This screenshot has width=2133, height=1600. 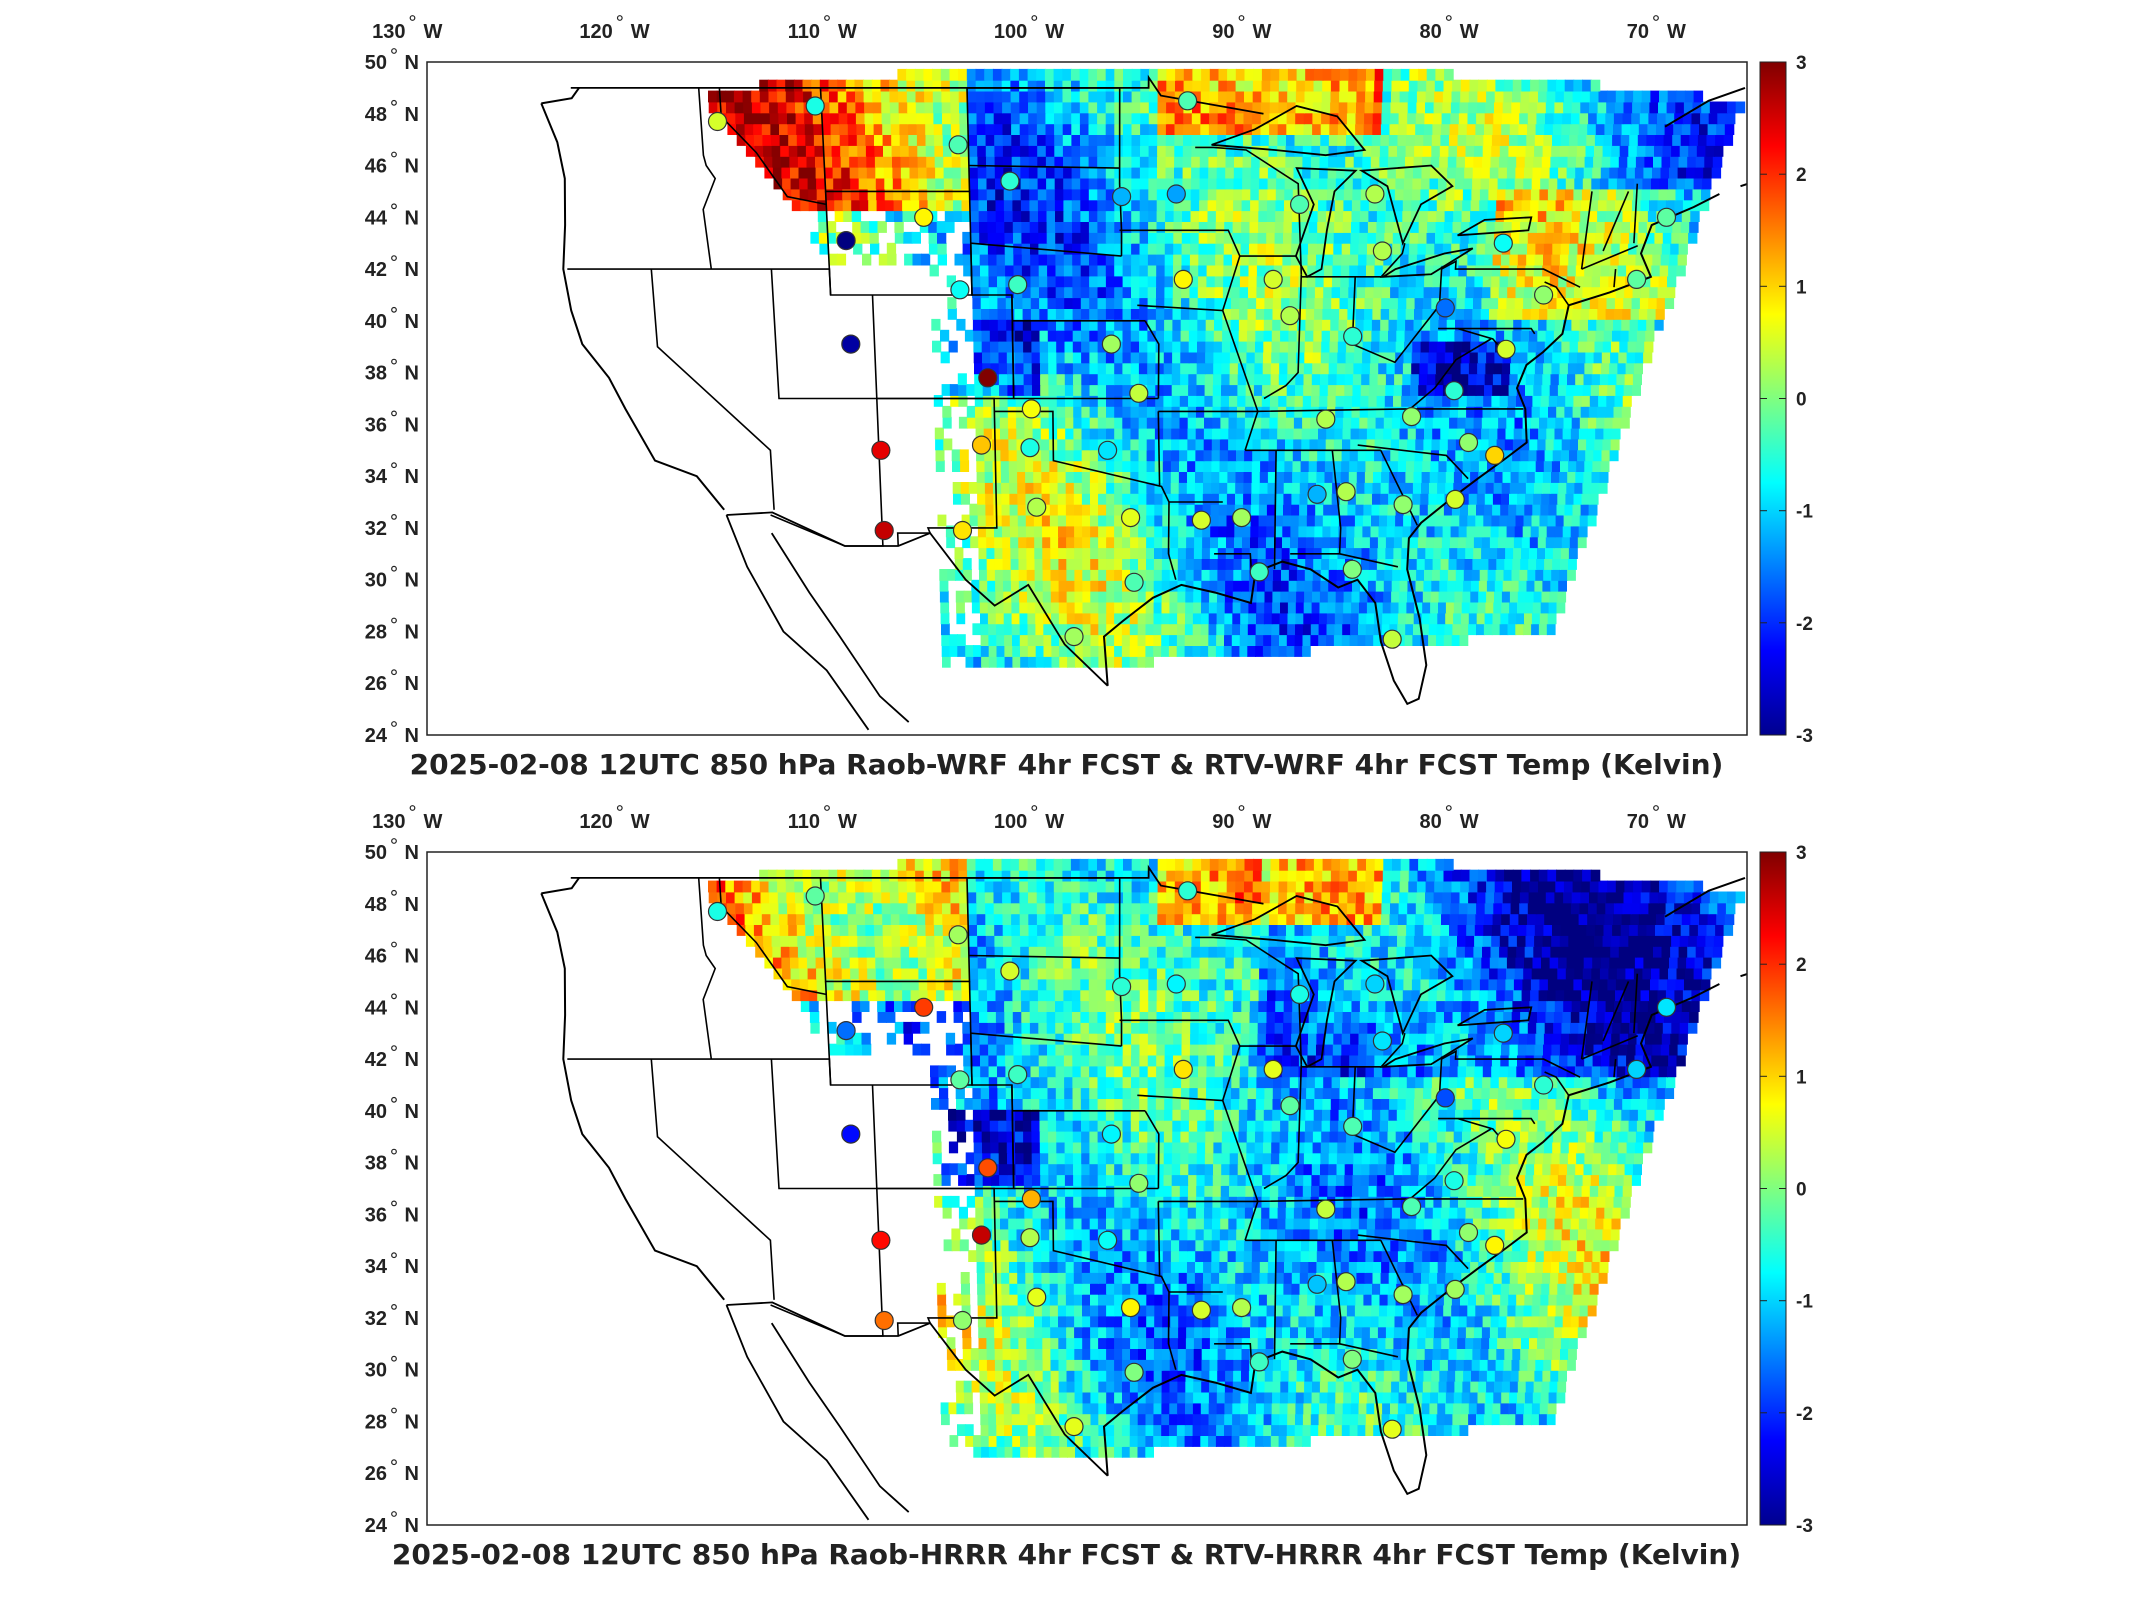 I want to click on lon-tick-value: 110, so click(x=804, y=32).